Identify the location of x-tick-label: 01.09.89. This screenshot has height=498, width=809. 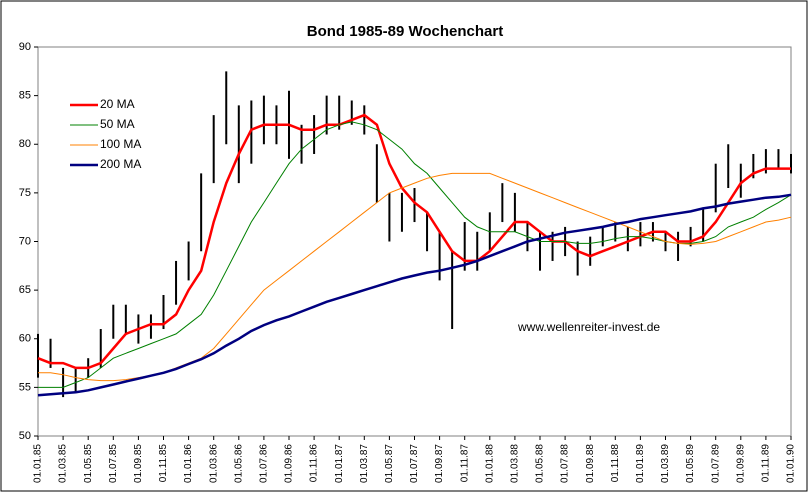
(740, 463).